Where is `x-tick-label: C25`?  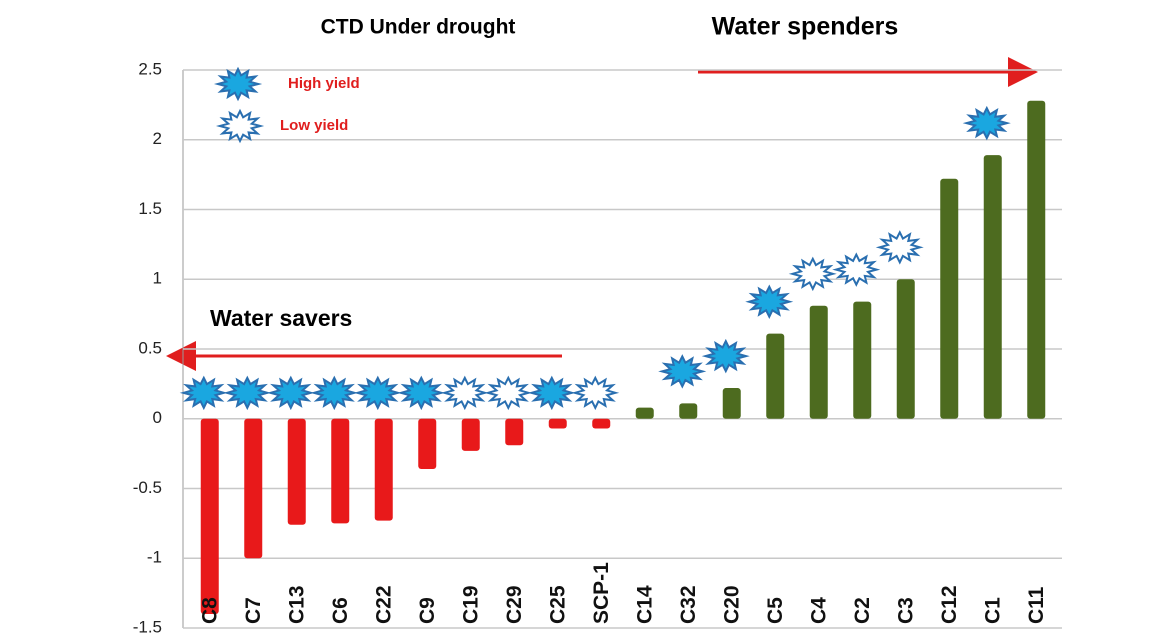
x-tick-label: C25 is located at coordinates (557, 604).